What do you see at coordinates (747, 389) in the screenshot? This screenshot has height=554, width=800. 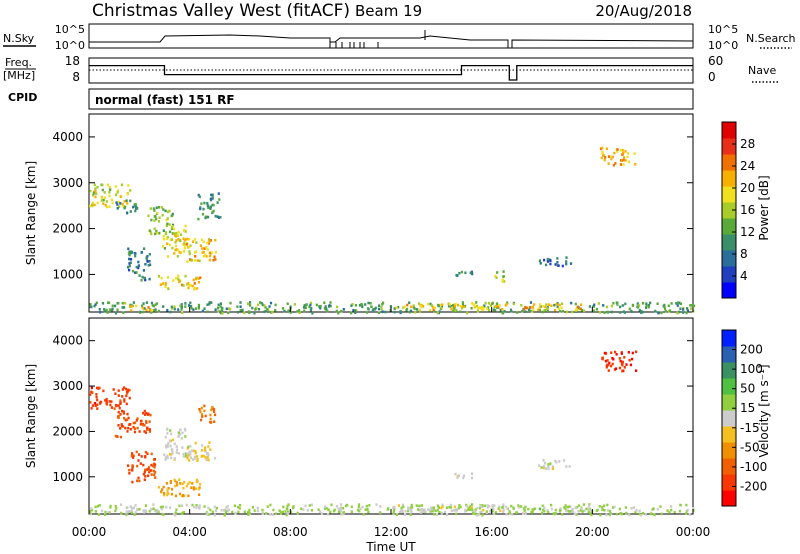 I see `colorbar-tick-label: 50` at bounding box center [747, 389].